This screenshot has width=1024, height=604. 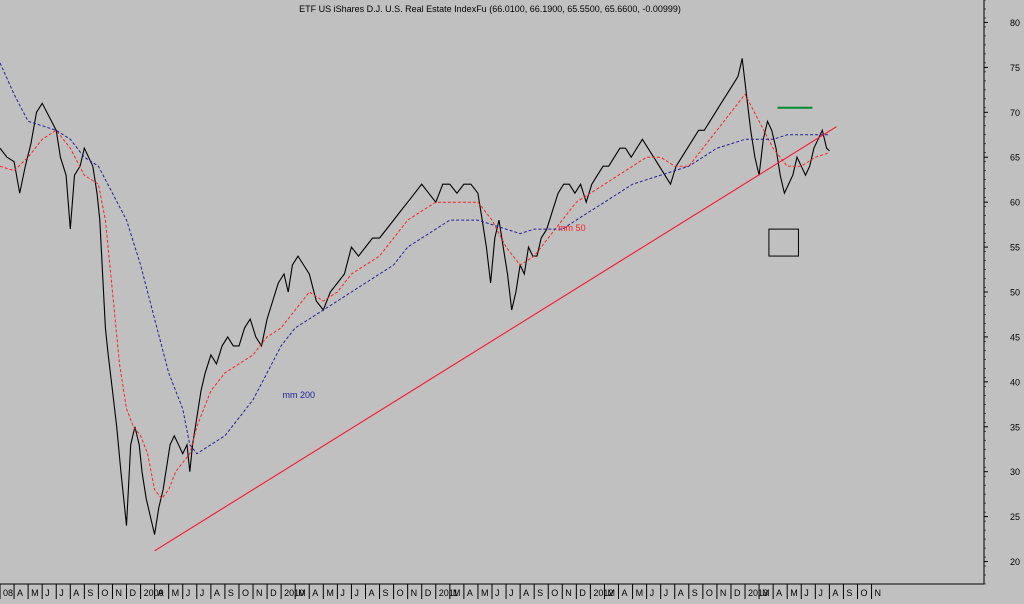 What do you see at coordinates (1002, 292) in the screenshot?
I see `y-axis: 20 25 30 35 40 45 50 55 60 65 70 75 80` at bounding box center [1002, 292].